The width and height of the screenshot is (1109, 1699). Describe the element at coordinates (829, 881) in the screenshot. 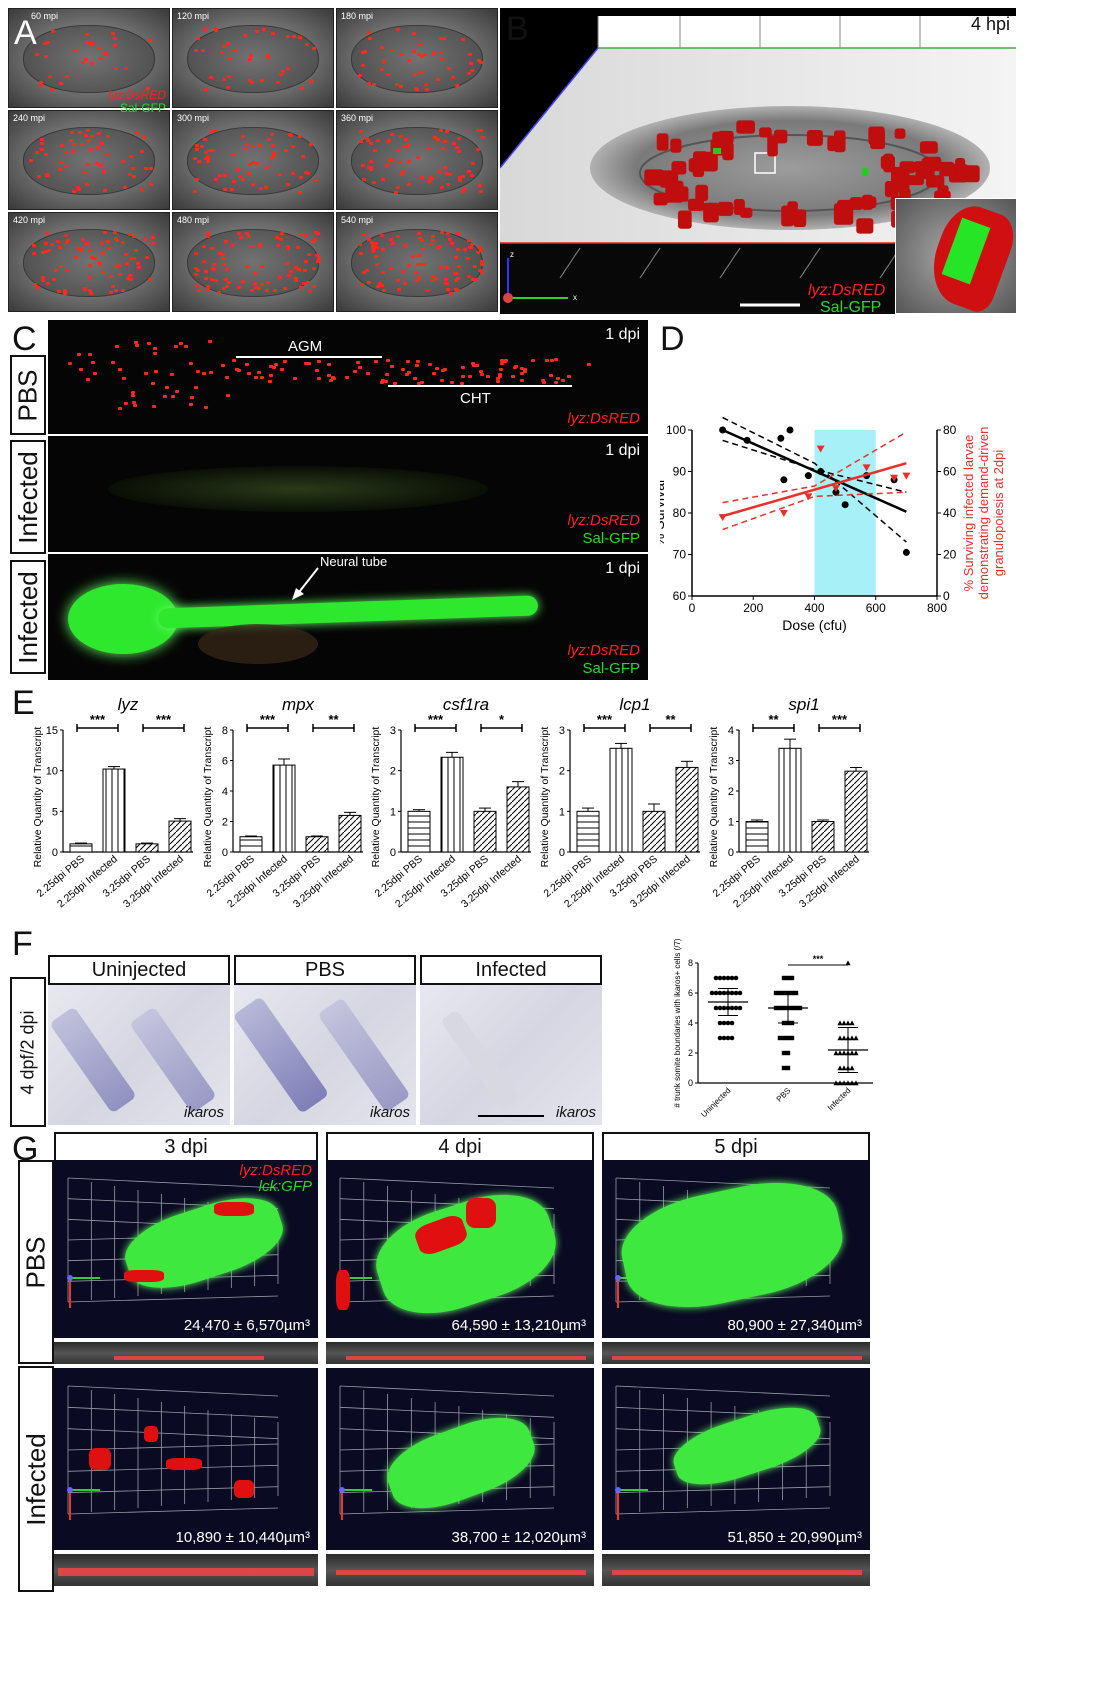

I see `x-tick-label: 3.25dpi Infected` at that location.